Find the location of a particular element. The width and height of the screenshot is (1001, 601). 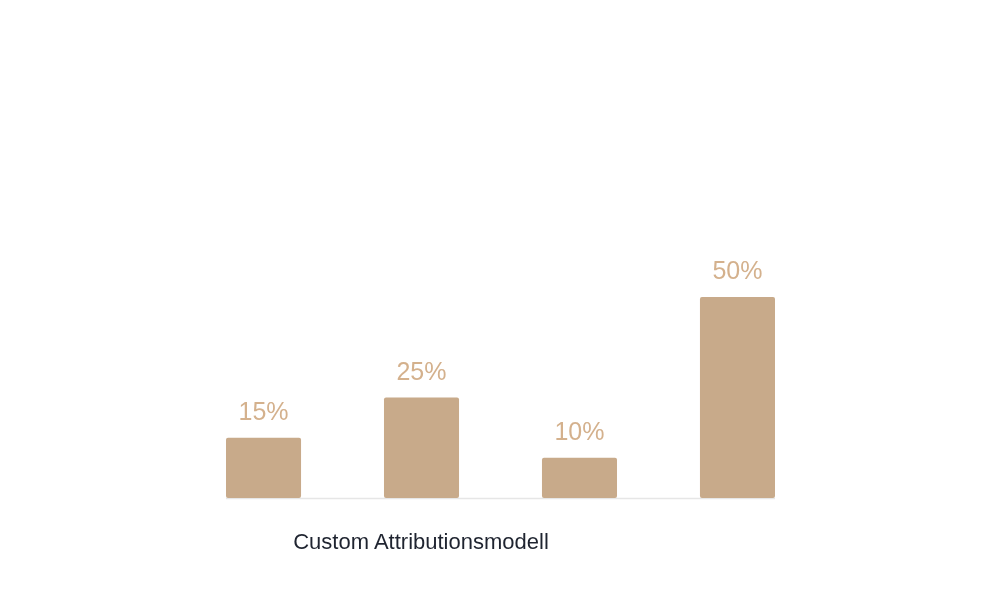

data-label: 15% is located at coordinates (263, 410).